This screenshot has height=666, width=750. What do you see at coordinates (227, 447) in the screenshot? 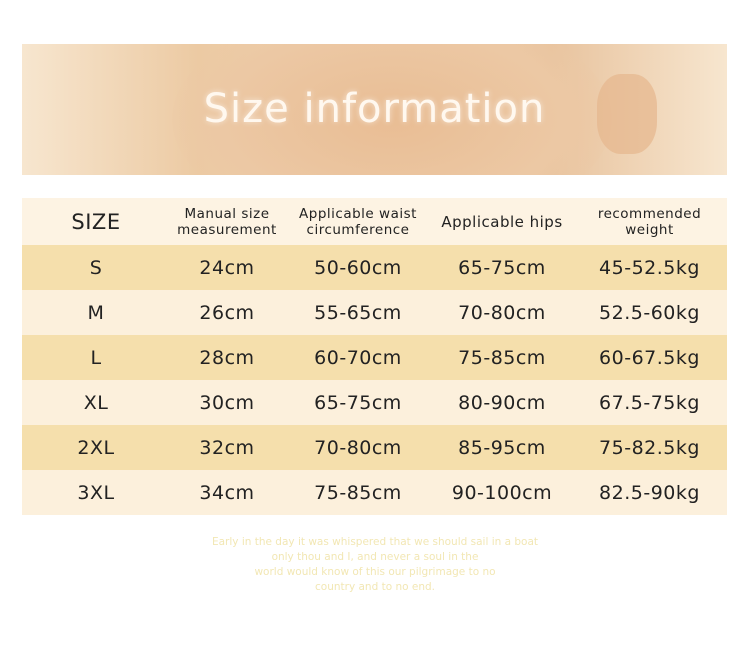
I see `cell-manual-size: 32cm` at bounding box center [227, 447].